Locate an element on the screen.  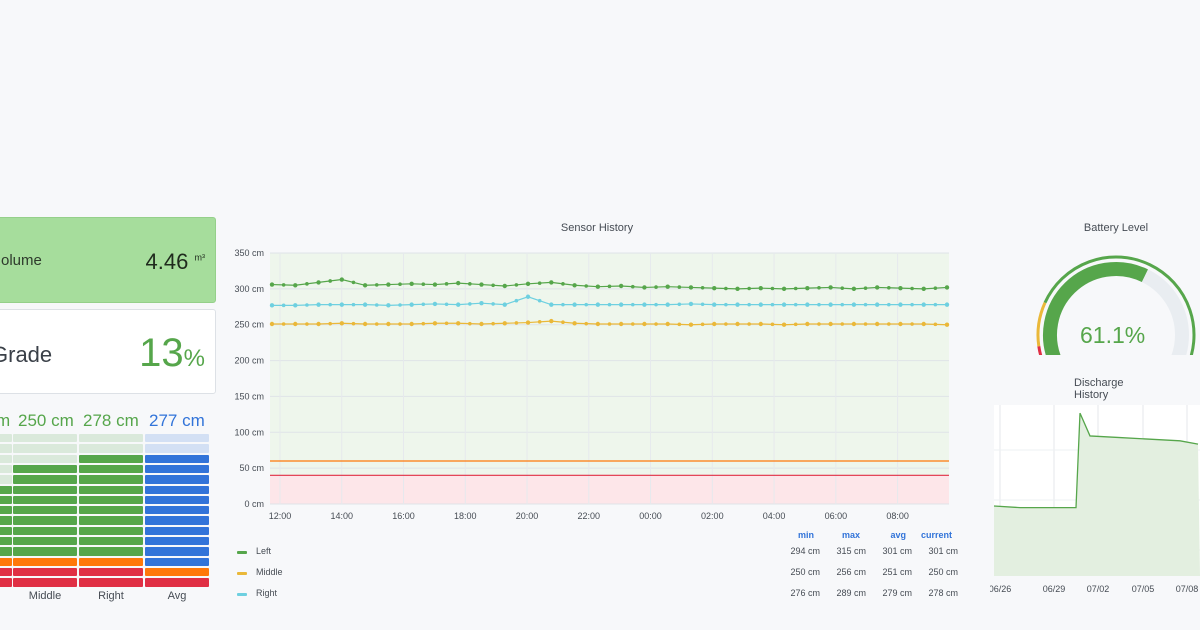
gauge-value-middle: 250 cm is located at coordinates (46, 420).